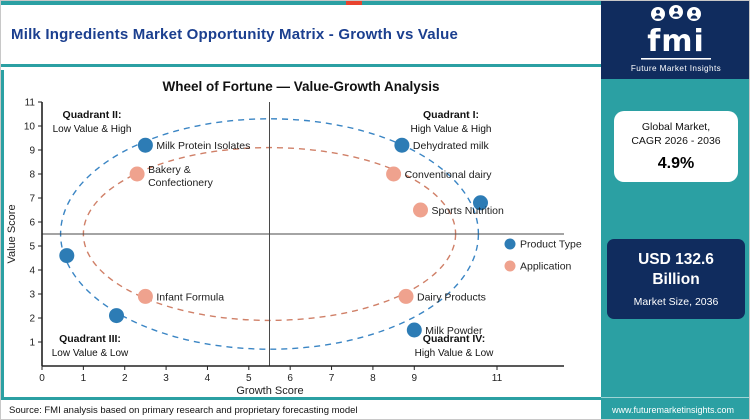 The height and width of the screenshot is (420, 750). What do you see at coordinates (203, 146) in the screenshot?
I see `point-label: Milk Protein Isolates` at bounding box center [203, 146].